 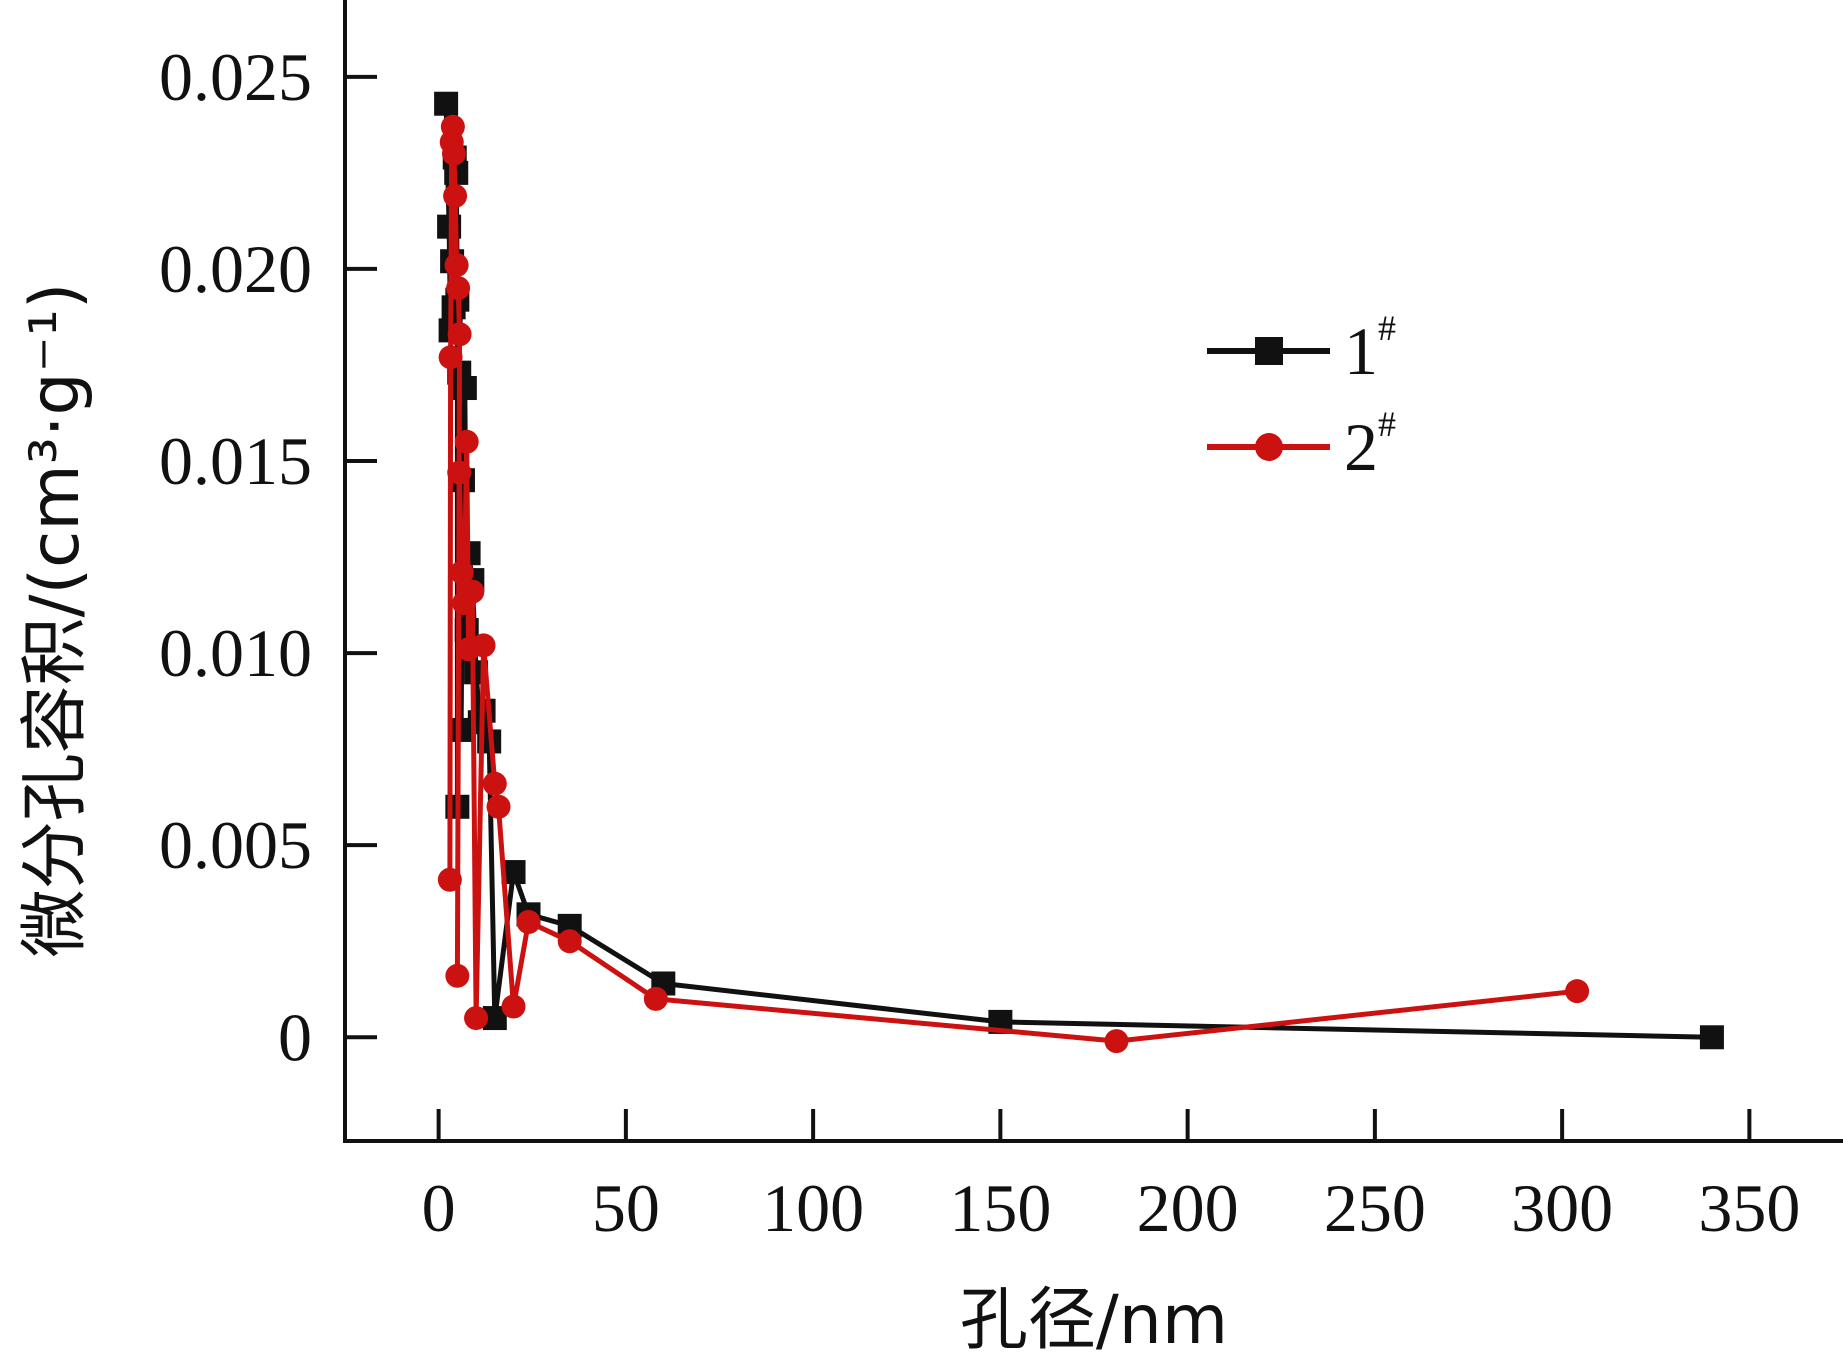 What do you see at coordinates (1562, 1208) in the screenshot?
I see `x-tick-label: 300` at bounding box center [1562, 1208].